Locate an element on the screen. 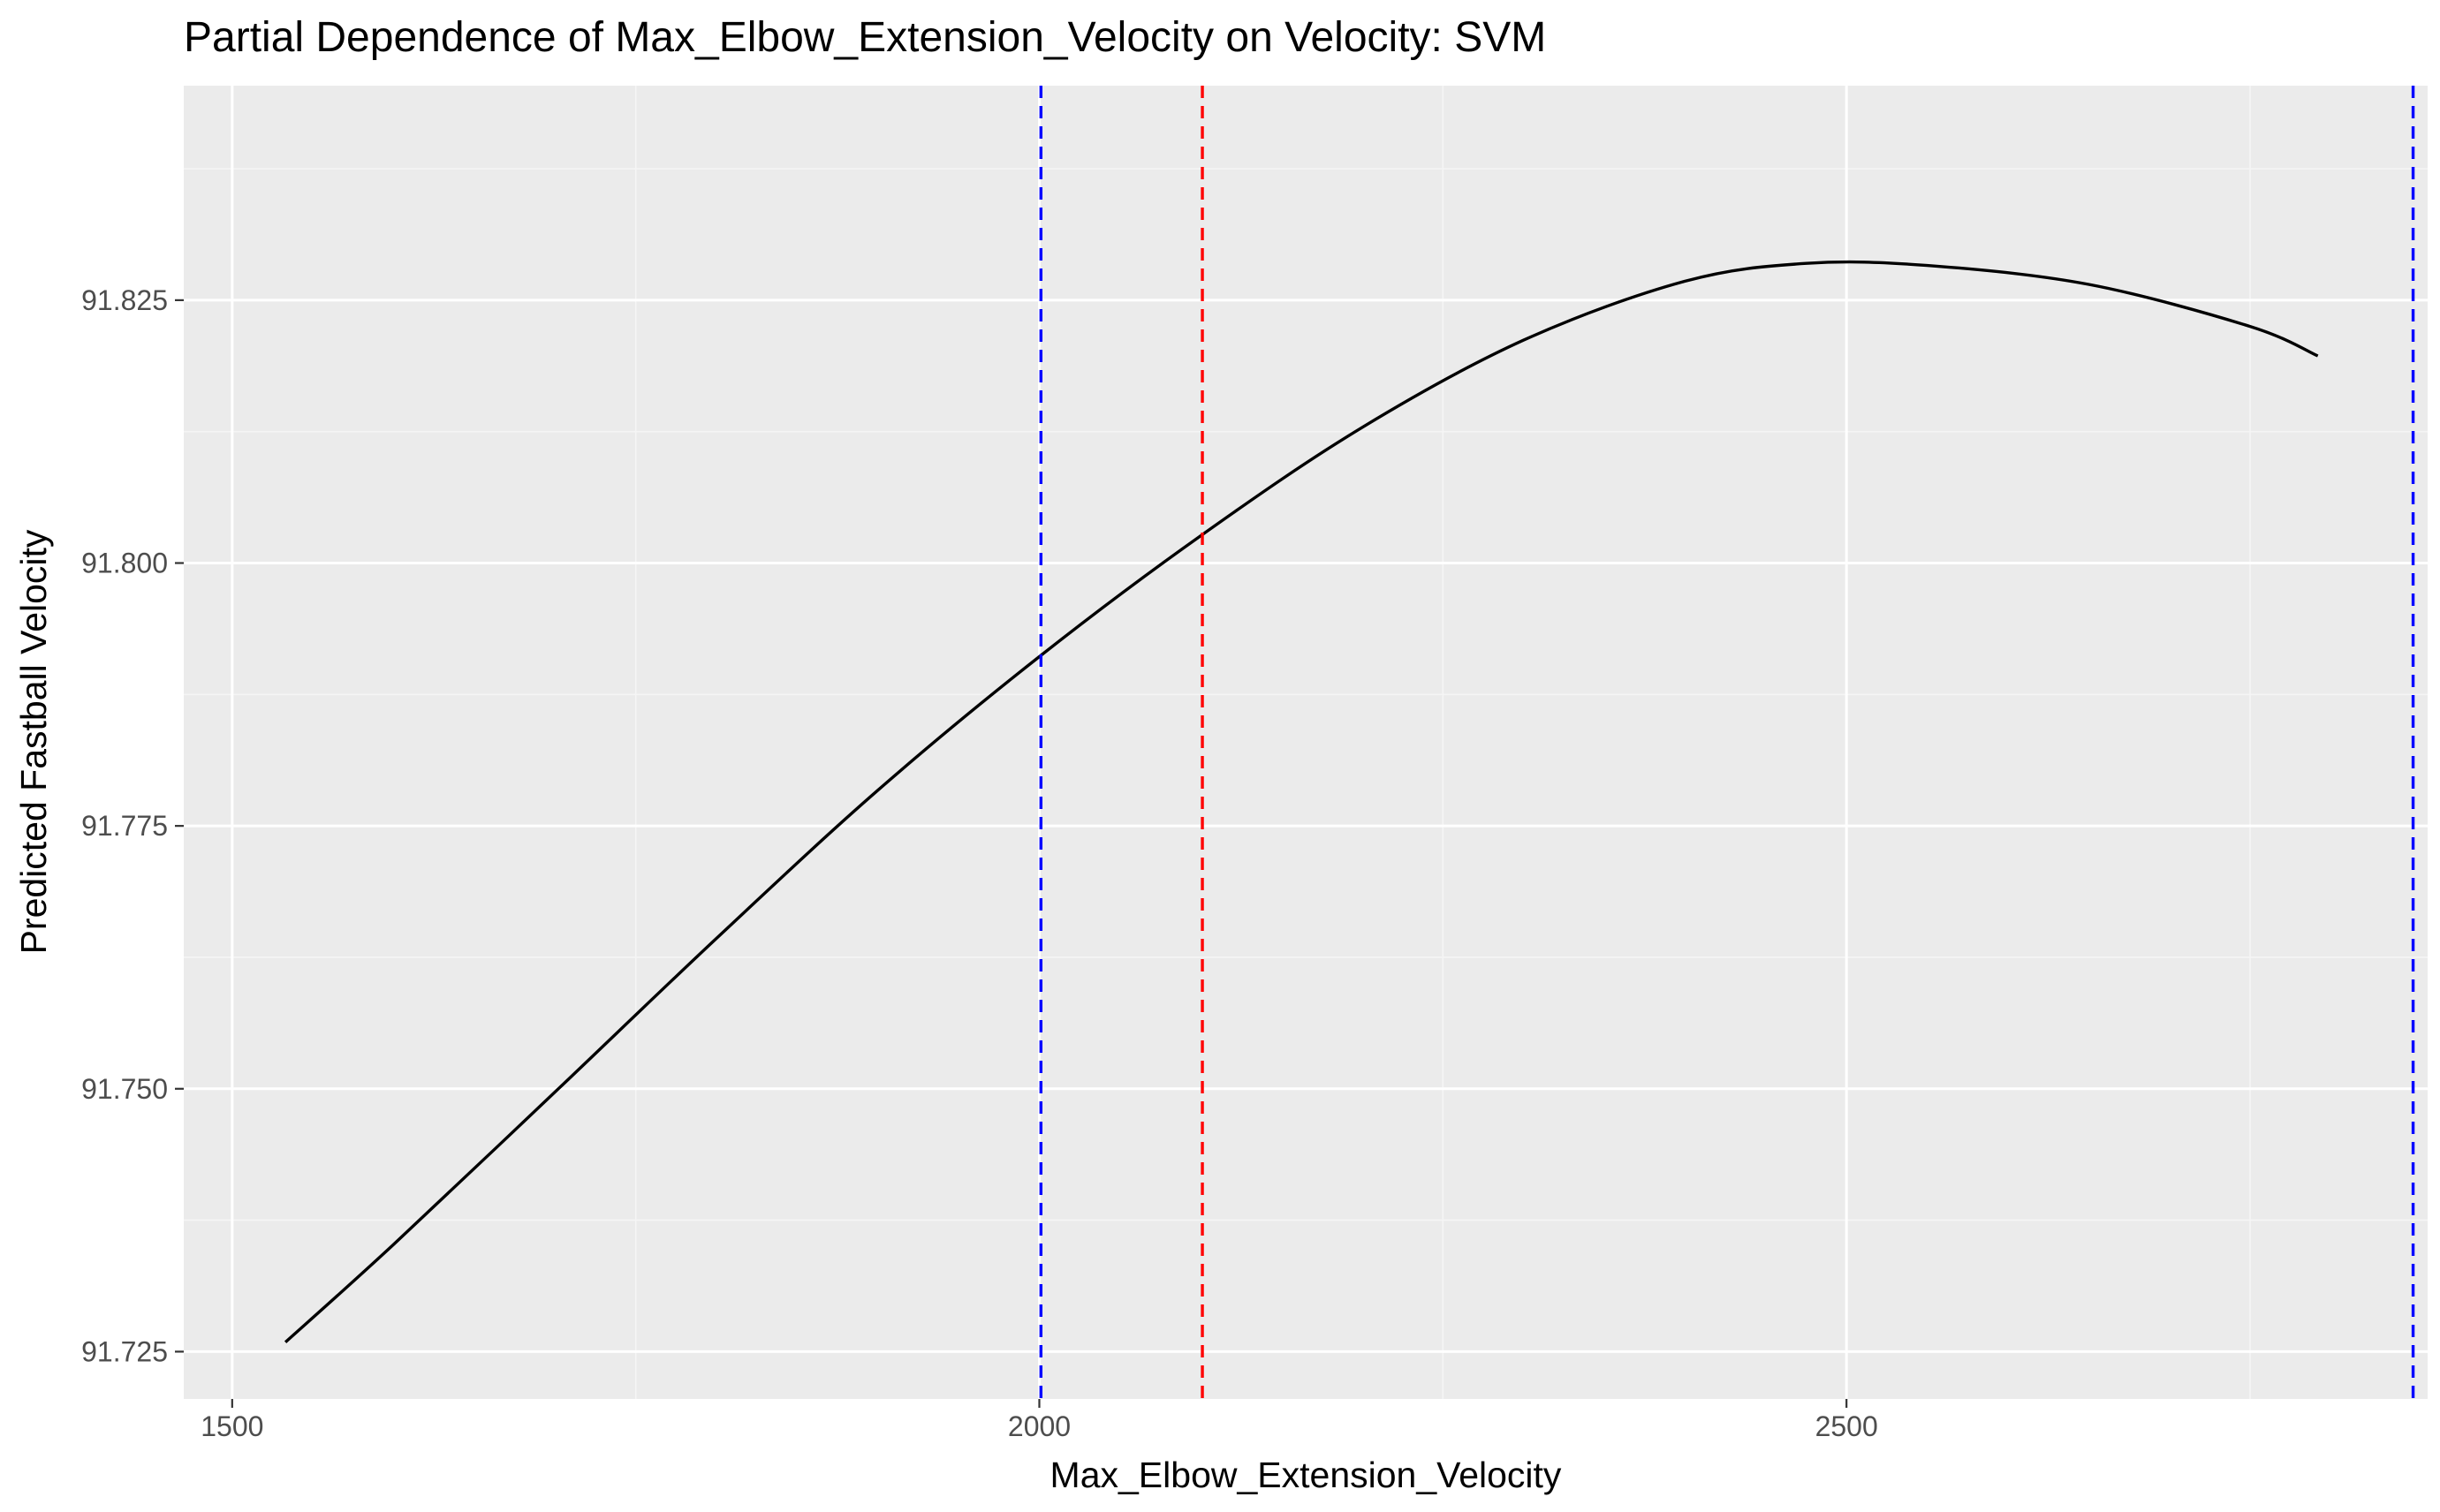  x-tick-label: 1500 is located at coordinates (232, 1426).